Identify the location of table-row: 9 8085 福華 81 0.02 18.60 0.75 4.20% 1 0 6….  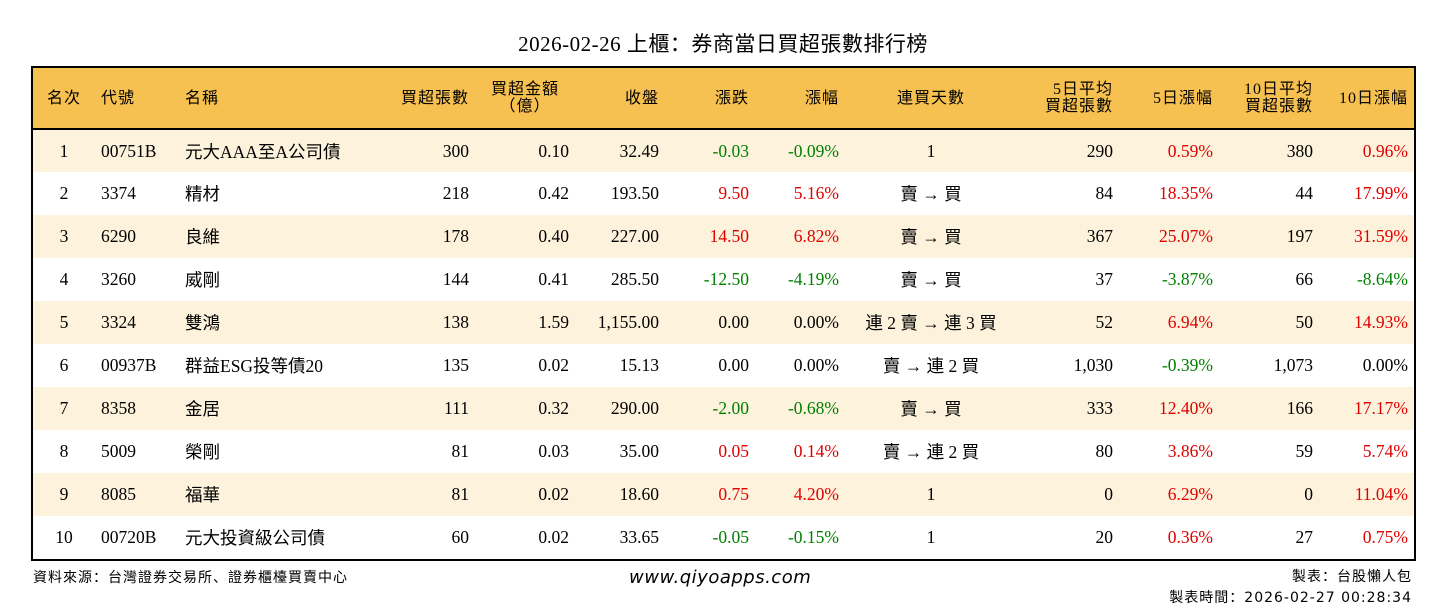
(723, 494).